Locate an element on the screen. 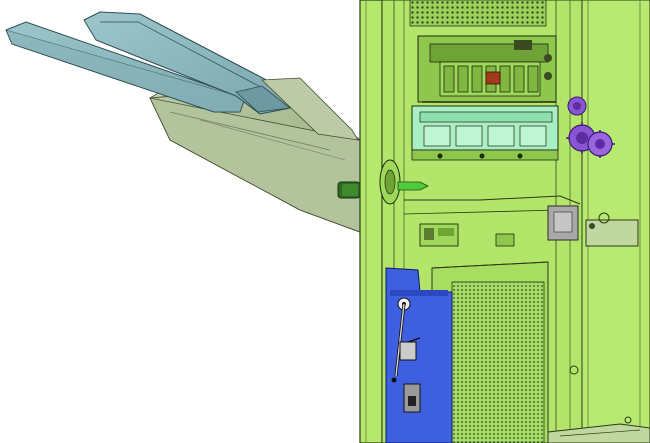  tray-release-knob is located at coordinates (349, 190).